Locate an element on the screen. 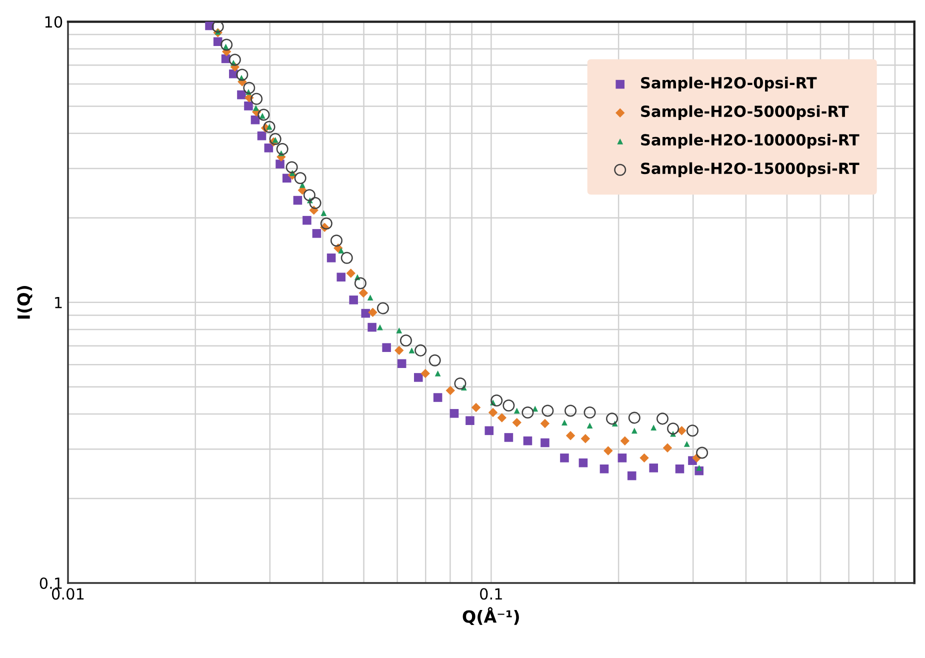  y-axis-title: I(Q) is located at coordinates (24, 302).